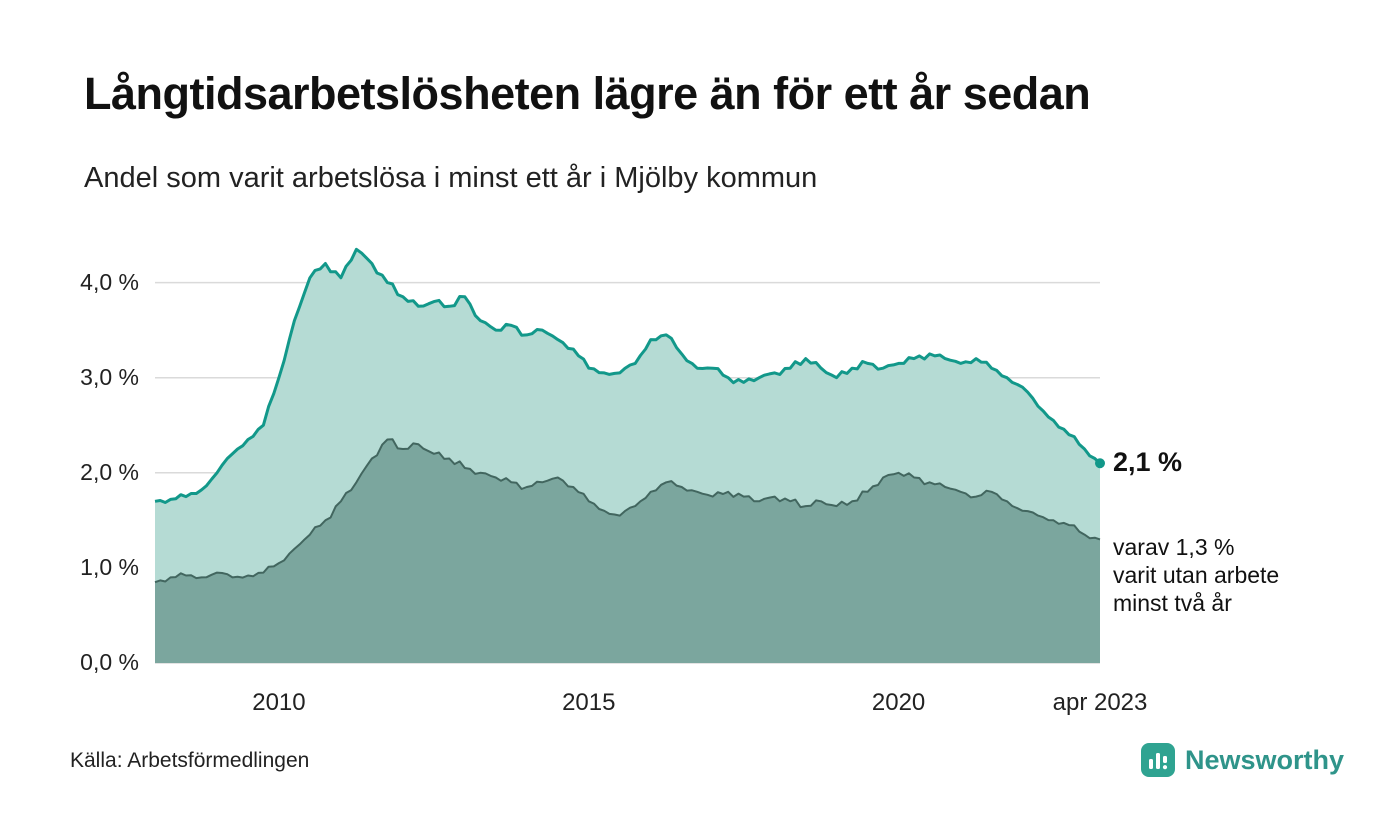 The width and height of the screenshot is (1400, 840). I want to click on latest-value-label: 2,1 %, so click(1148, 462).